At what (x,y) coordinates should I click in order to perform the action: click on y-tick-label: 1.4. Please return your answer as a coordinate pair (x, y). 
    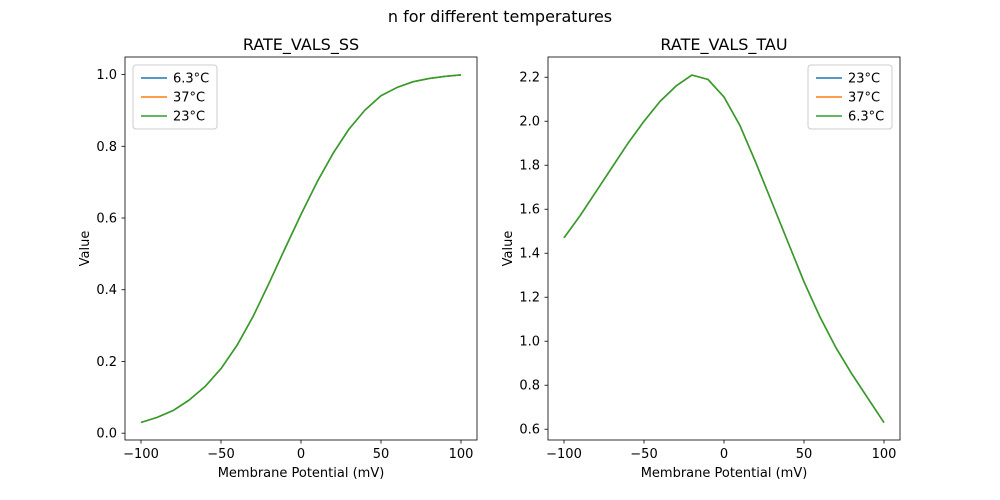
    Looking at the image, I should click on (529, 254).